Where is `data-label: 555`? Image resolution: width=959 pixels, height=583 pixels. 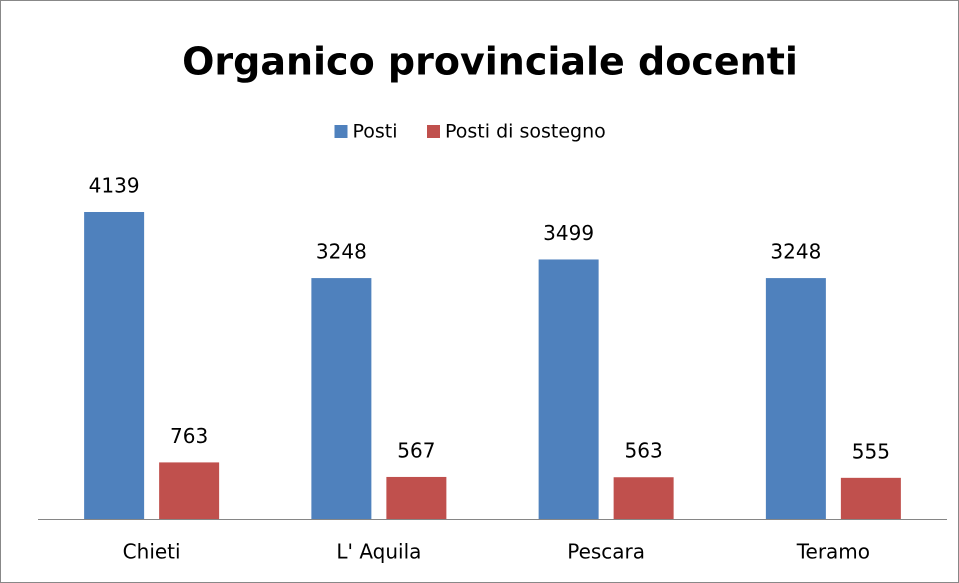 data-label: 555 is located at coordinates (871, 451).